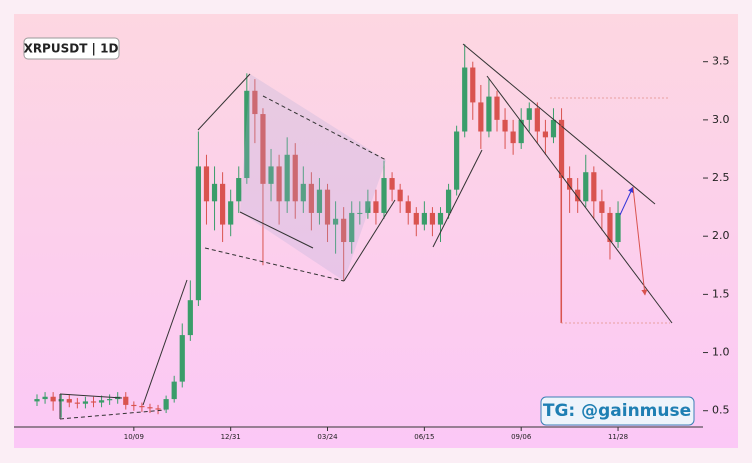 The height and width of the screenshot is (463, 752). What do you see at coordinates (721, 410) in the screenshot?
I see `y-tick-label: 0.5` at bounding box center [721, 410].